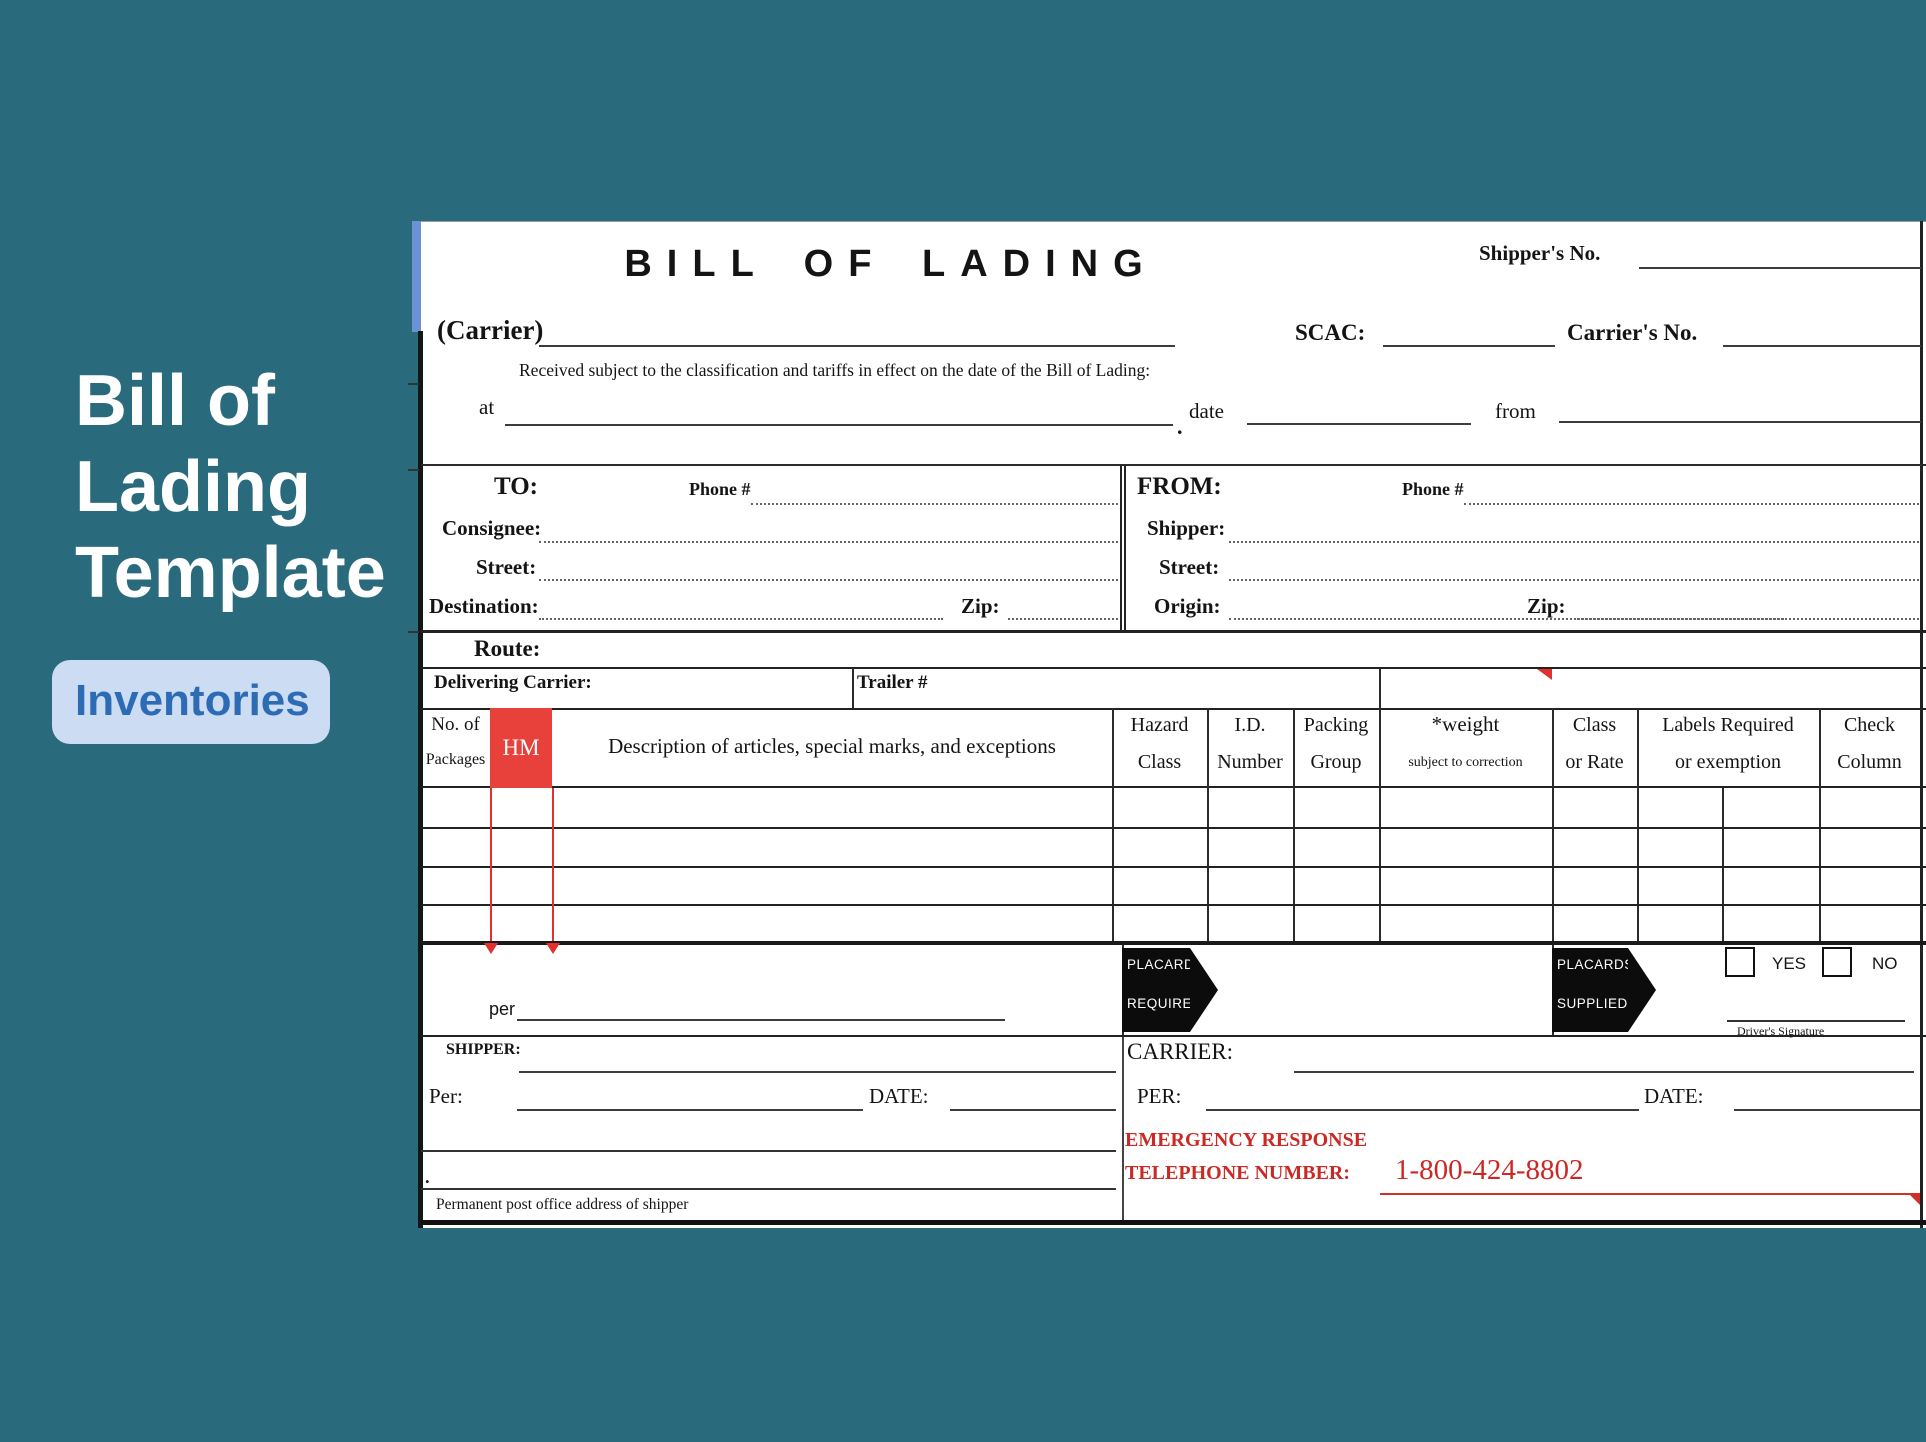  I want to click on inventories-badge: Inventories, so click(191, 702).